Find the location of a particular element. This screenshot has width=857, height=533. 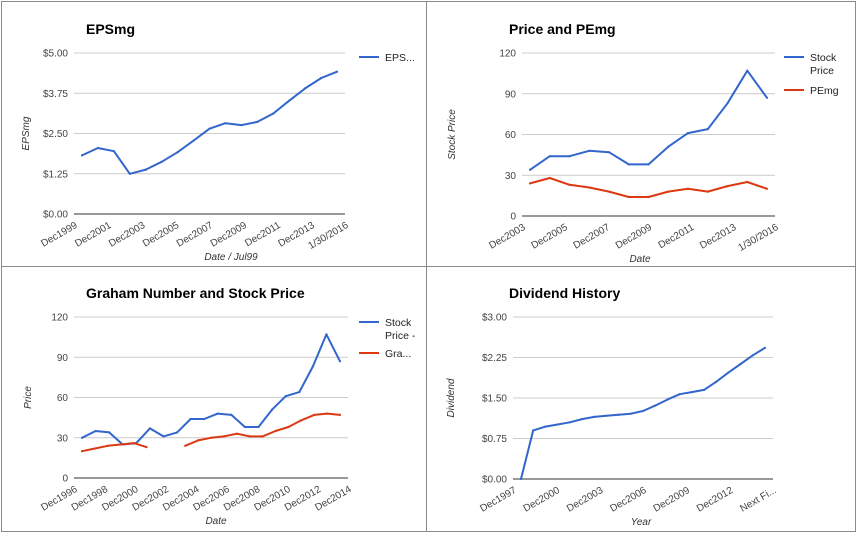

legend-label: Price - is located at coordinates (400, 336).